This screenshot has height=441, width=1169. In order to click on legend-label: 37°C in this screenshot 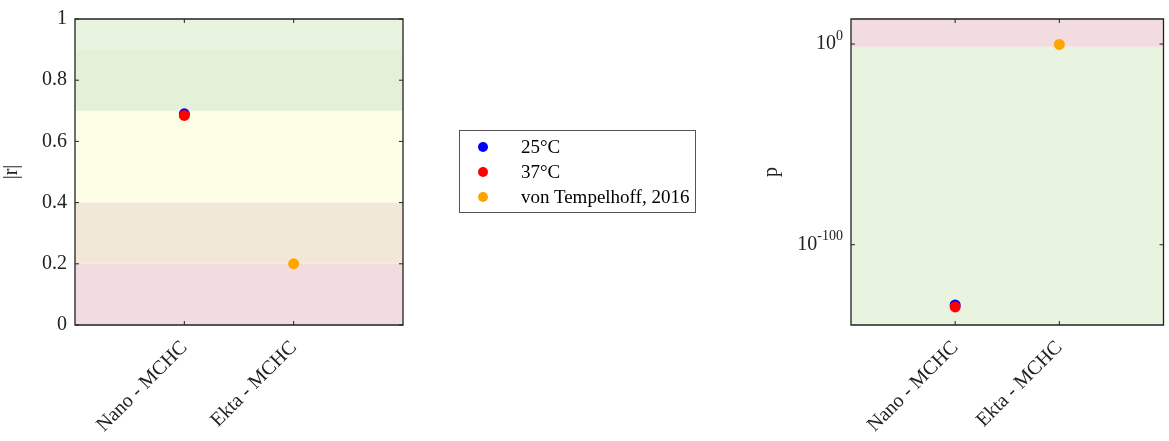, I will do `click(541, 171)`.